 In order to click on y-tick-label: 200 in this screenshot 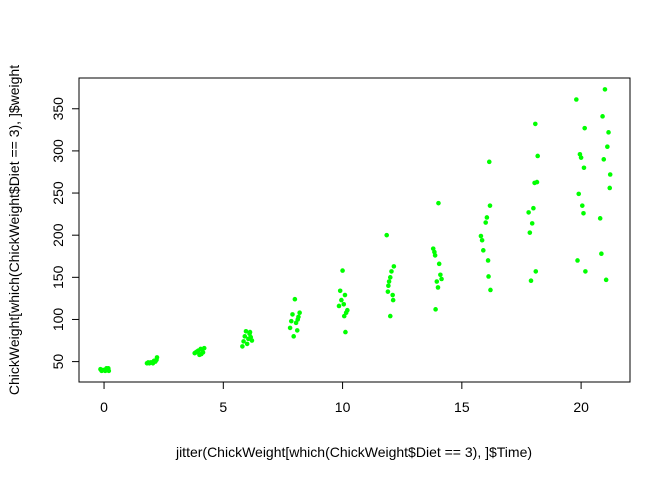, I will do `click(58, 235)`.